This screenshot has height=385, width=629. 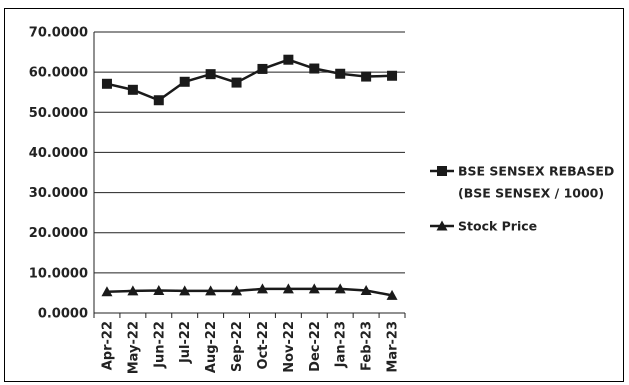 I want to click on y-tick-label: 10.0000, so click(x=58, y=273).